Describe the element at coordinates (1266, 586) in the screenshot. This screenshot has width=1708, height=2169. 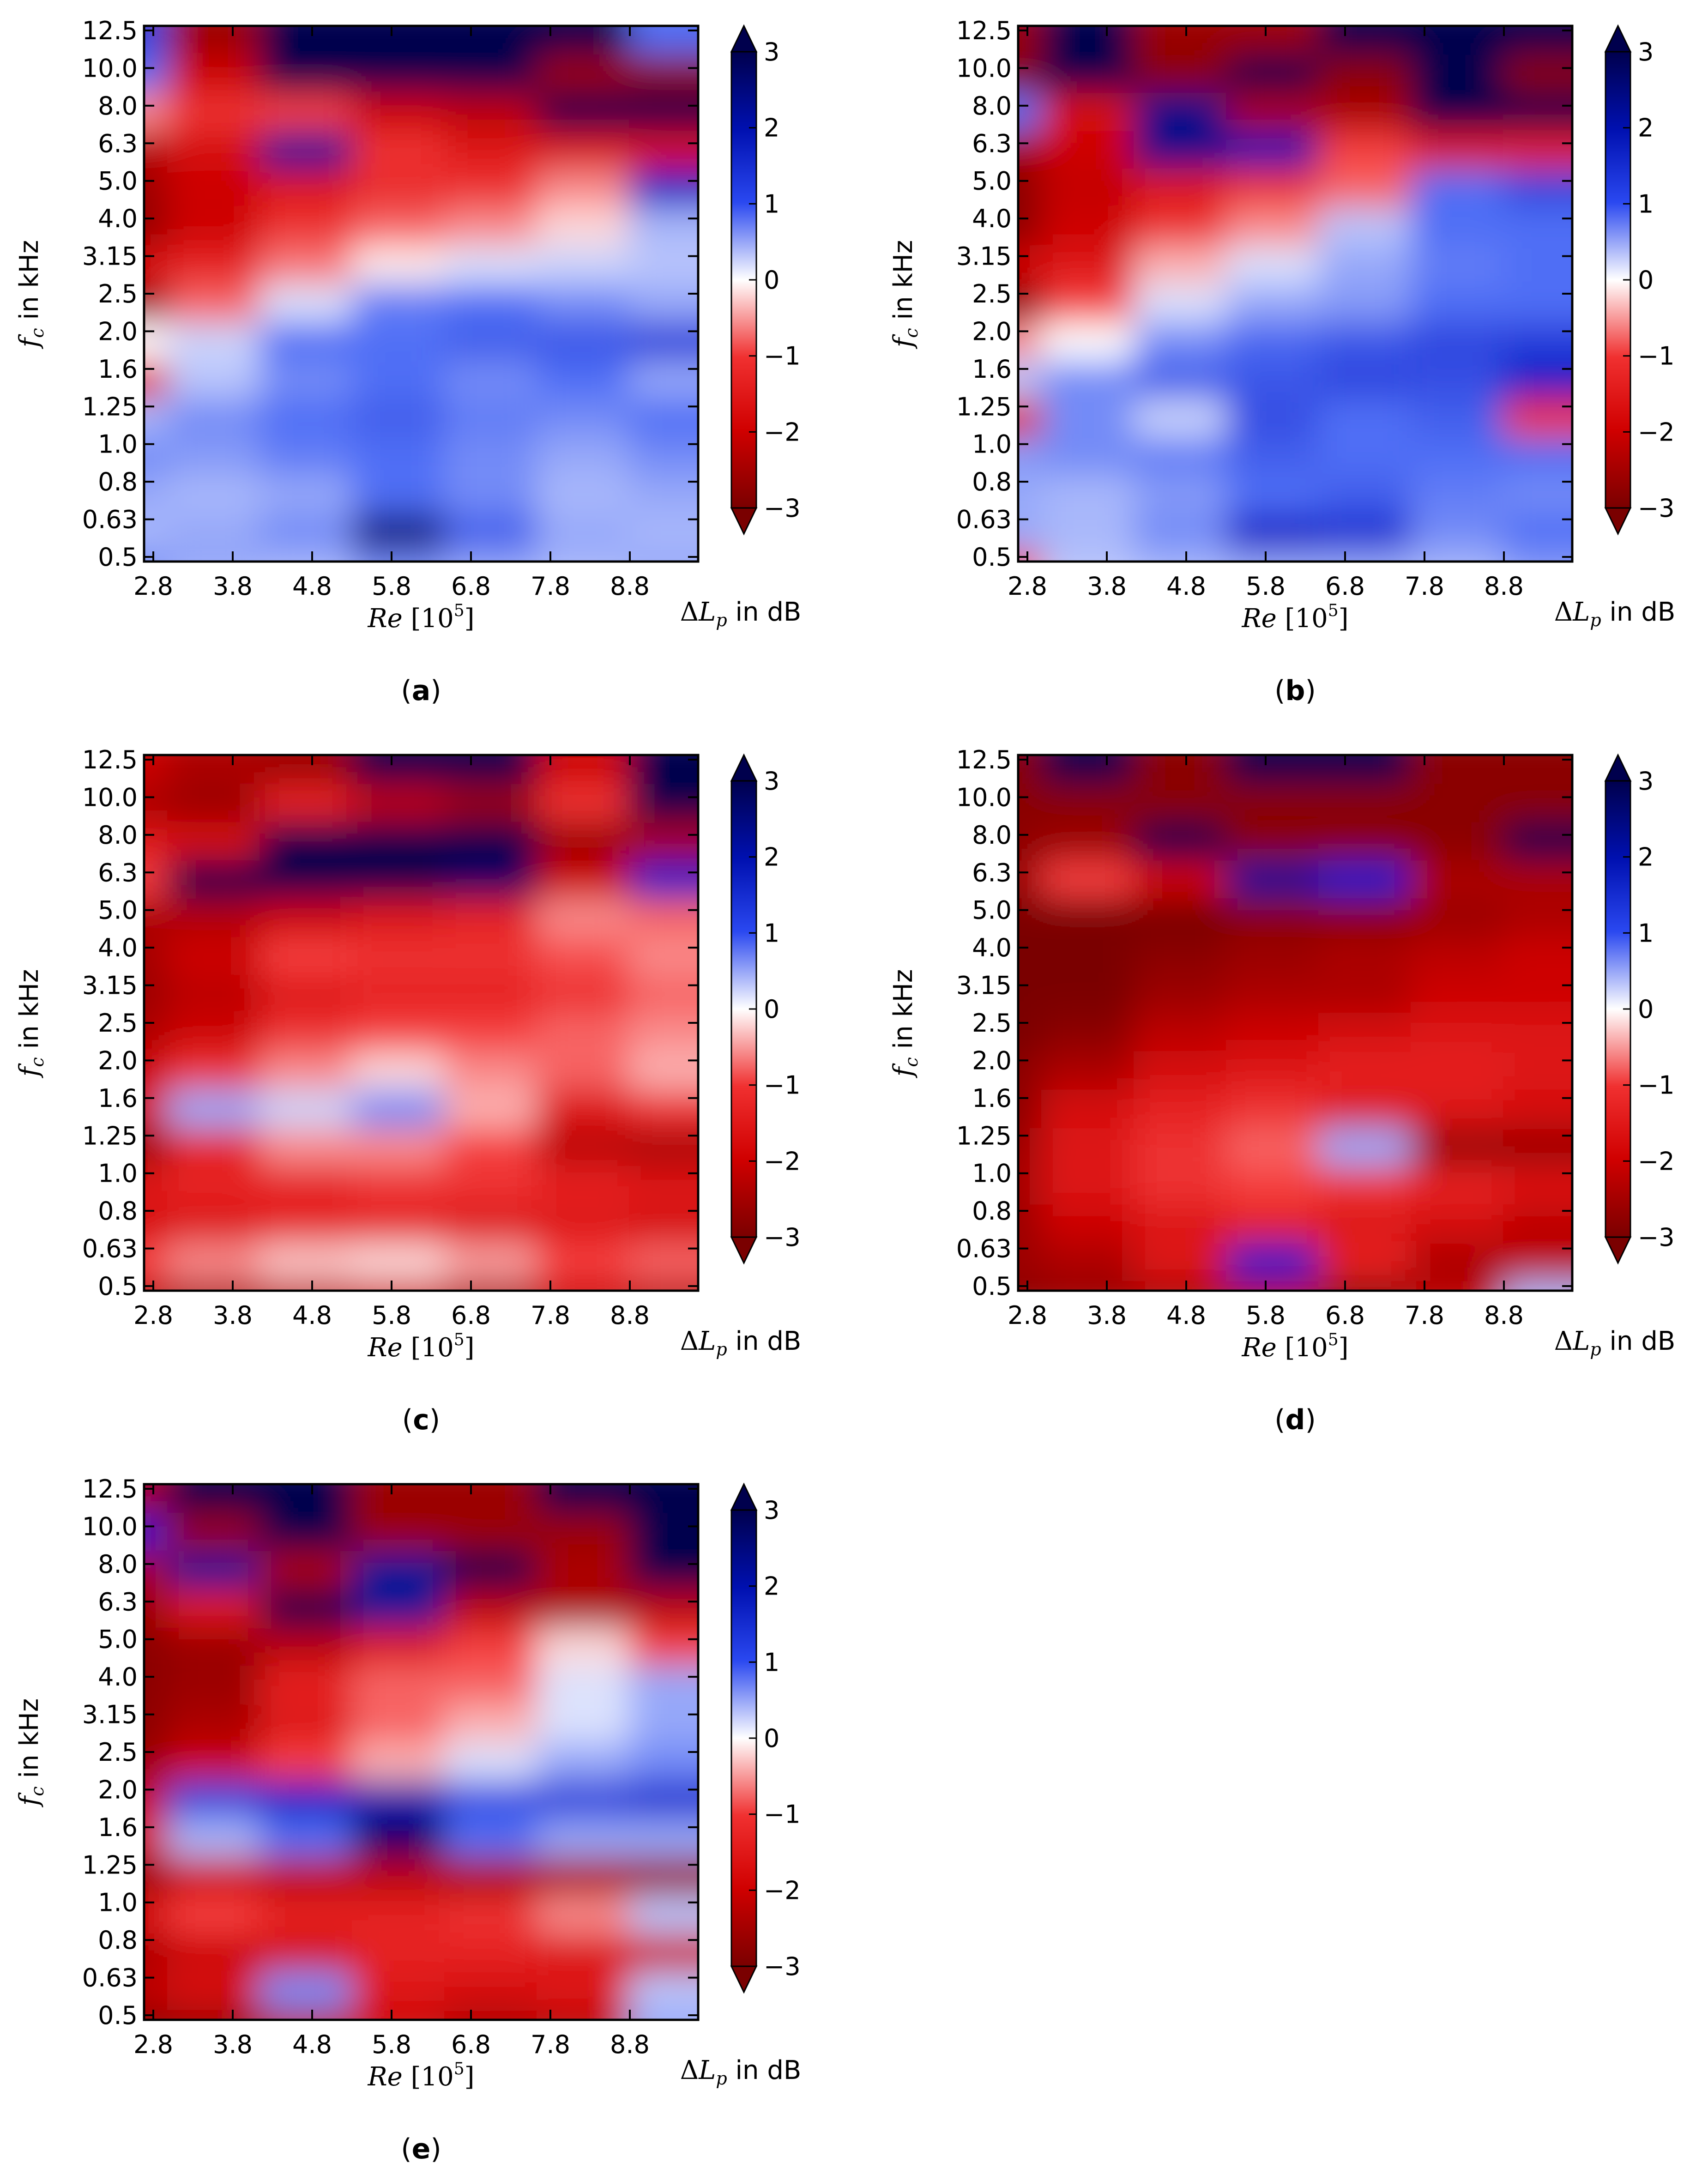
I see `x-tick-label: 5.8` at that location.